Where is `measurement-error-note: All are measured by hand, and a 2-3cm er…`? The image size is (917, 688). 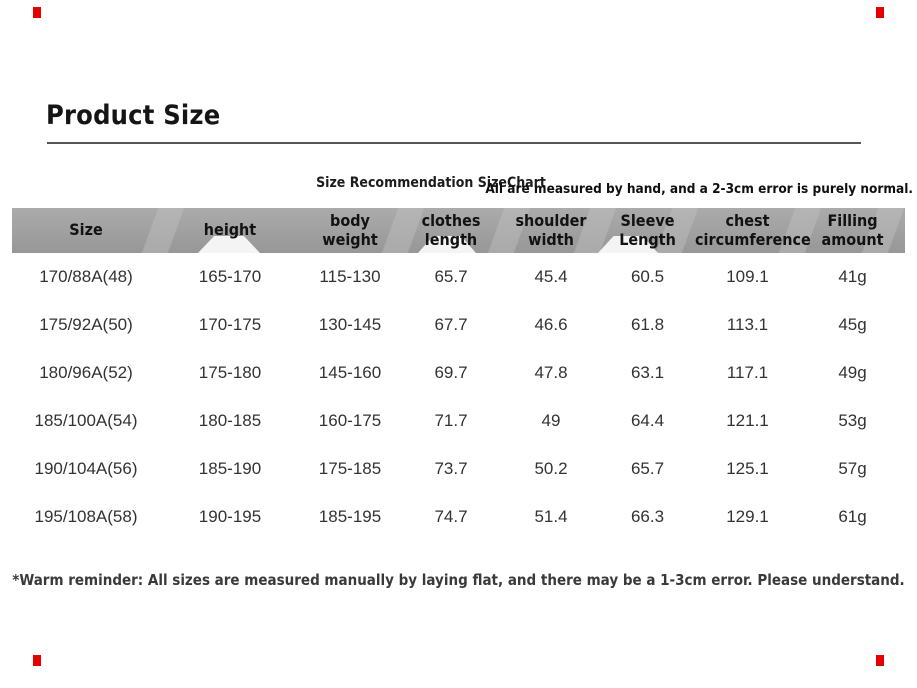 measurement-error-note: All are measured by hand, and a 2-3cm er… is located at coordinates (699, 189).